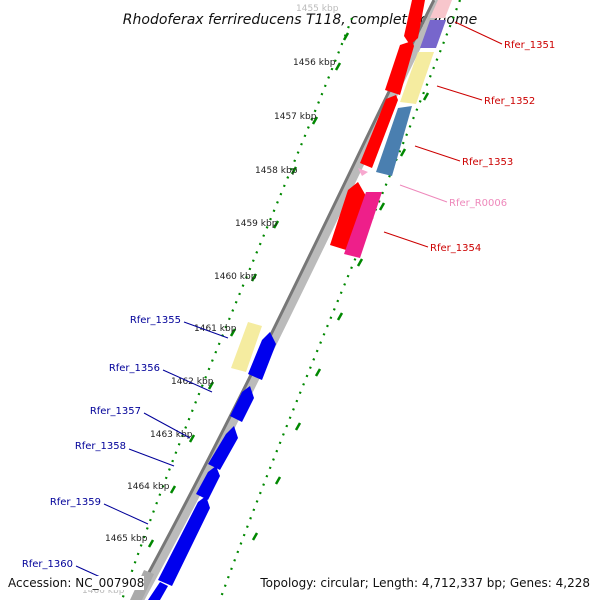 Image resolution: width=600 pixels, height=600 pixels. Describe the element at coordinates (256, 224) in the screenshot. I see `scale-label: 1459 kbp` at that location.